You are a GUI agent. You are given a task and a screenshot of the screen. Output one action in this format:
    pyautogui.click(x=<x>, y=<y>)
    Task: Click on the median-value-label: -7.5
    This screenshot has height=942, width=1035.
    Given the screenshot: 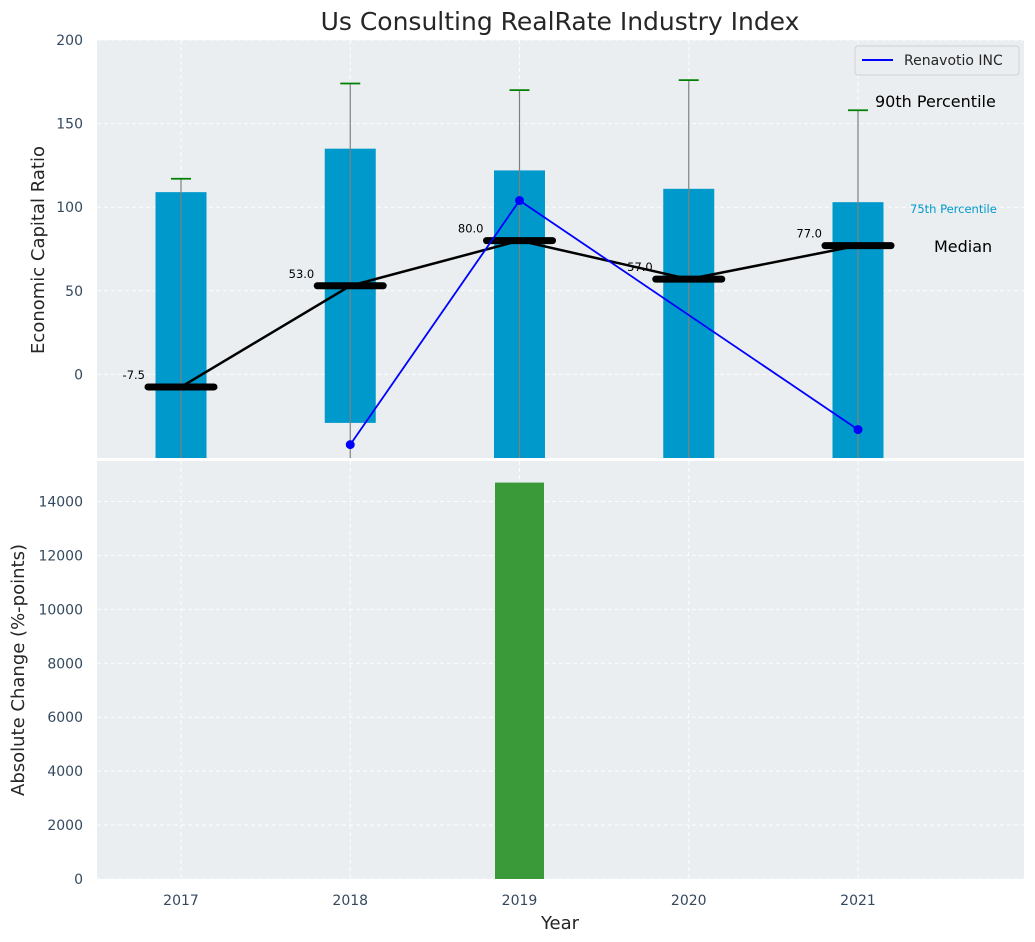 What is the action you would take?
    pyautogui.click(x=134, y=375)
    